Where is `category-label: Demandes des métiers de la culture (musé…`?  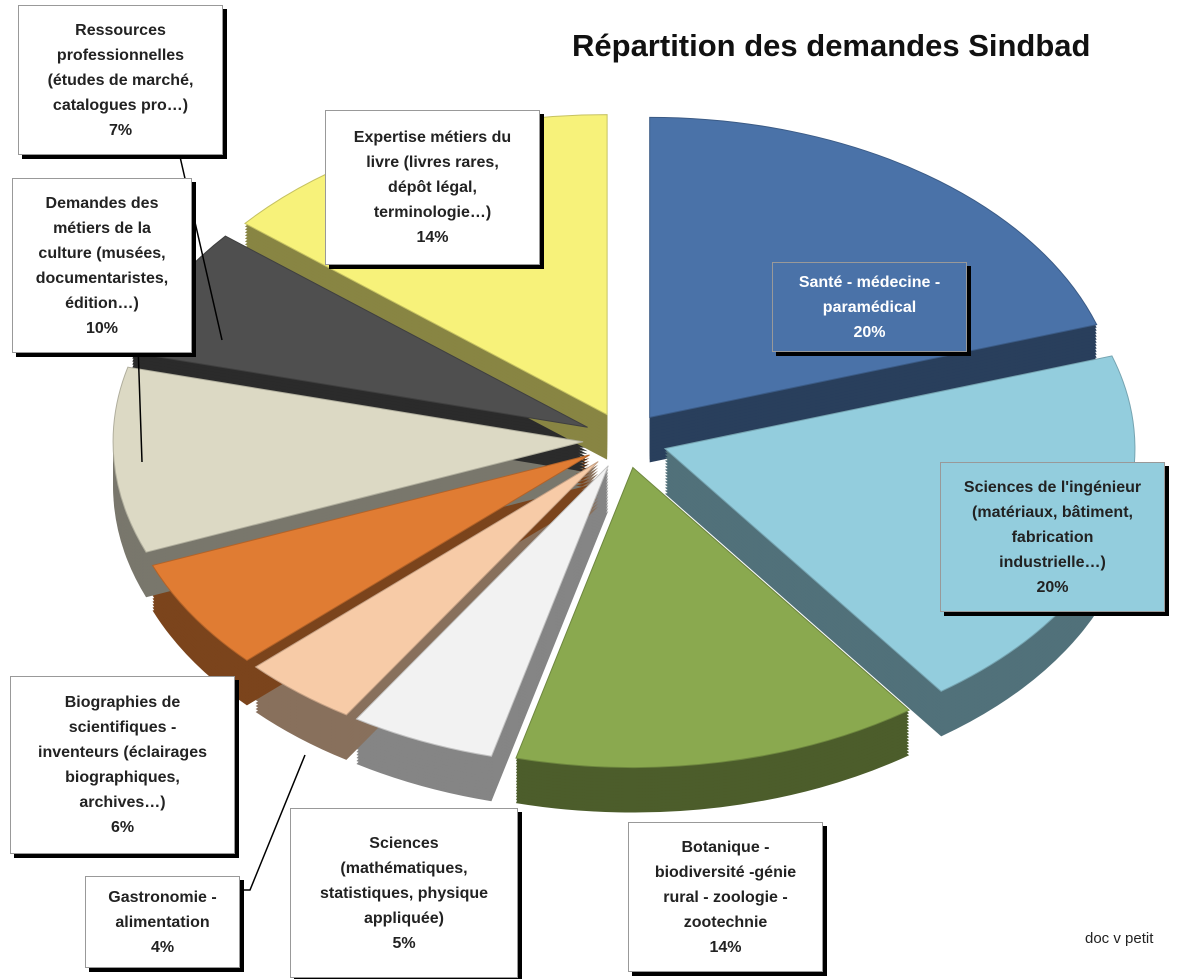
category-label: Demandes des métiers de la culture (musé… is located at coordinates (102, 253).